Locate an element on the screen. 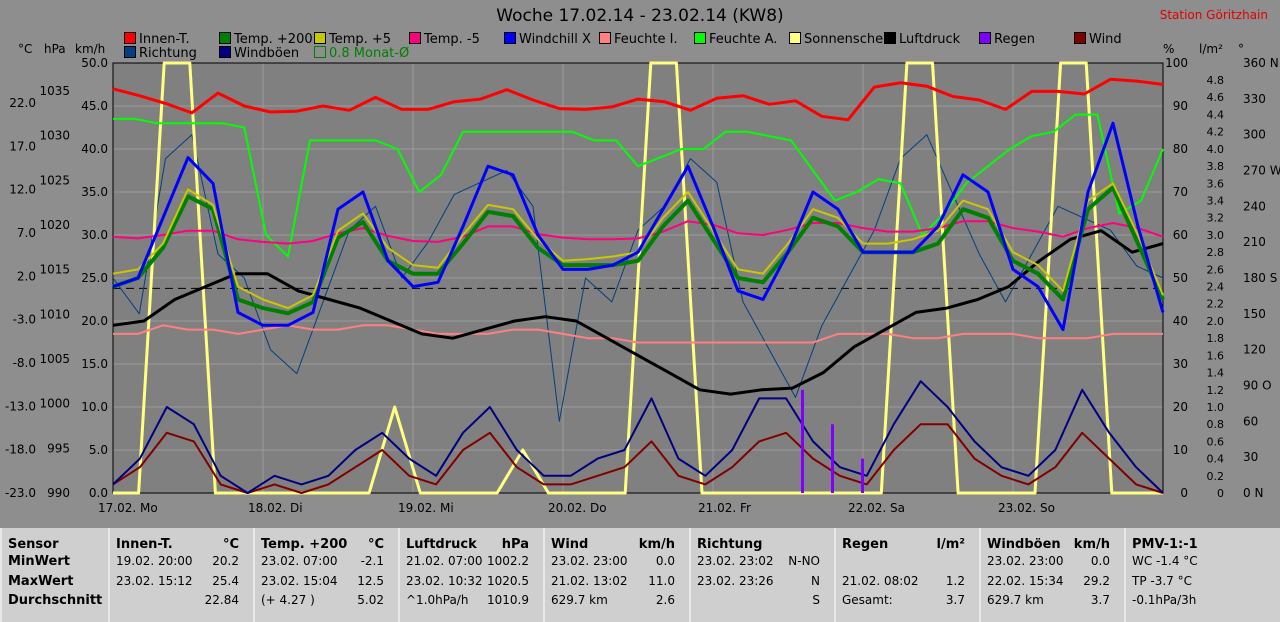 This screenshot has height=622, width=1280. hpa-tick-label: 1010 is located at coordinates (54, 314).